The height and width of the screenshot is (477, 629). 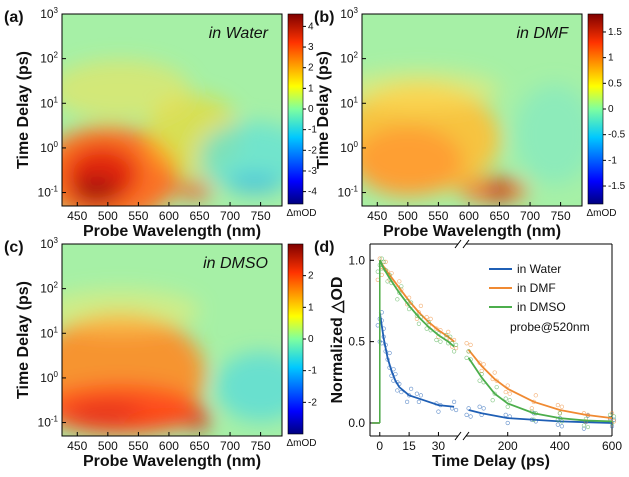 What do you see at coordinates (311, 276) in the screenshot?
I see `colorbar-tick-label: 2` at bounding box center [311, 276].